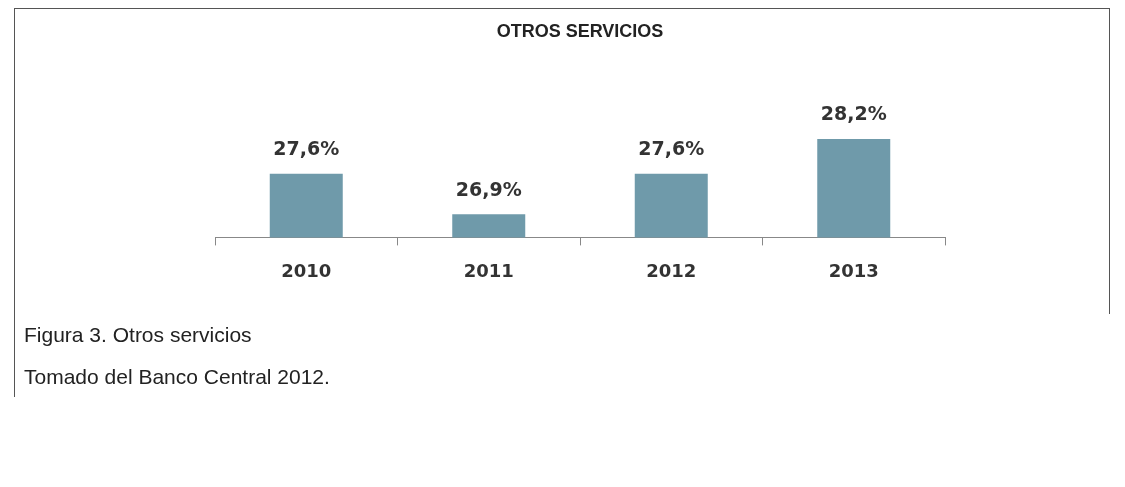 Image resolution: width=1125 pixels, height=487 pixels. What do you see at coordinates (853, 270) in the screenshot?
I see `x-tick-label: 2013` at bounding box center [853, 270].